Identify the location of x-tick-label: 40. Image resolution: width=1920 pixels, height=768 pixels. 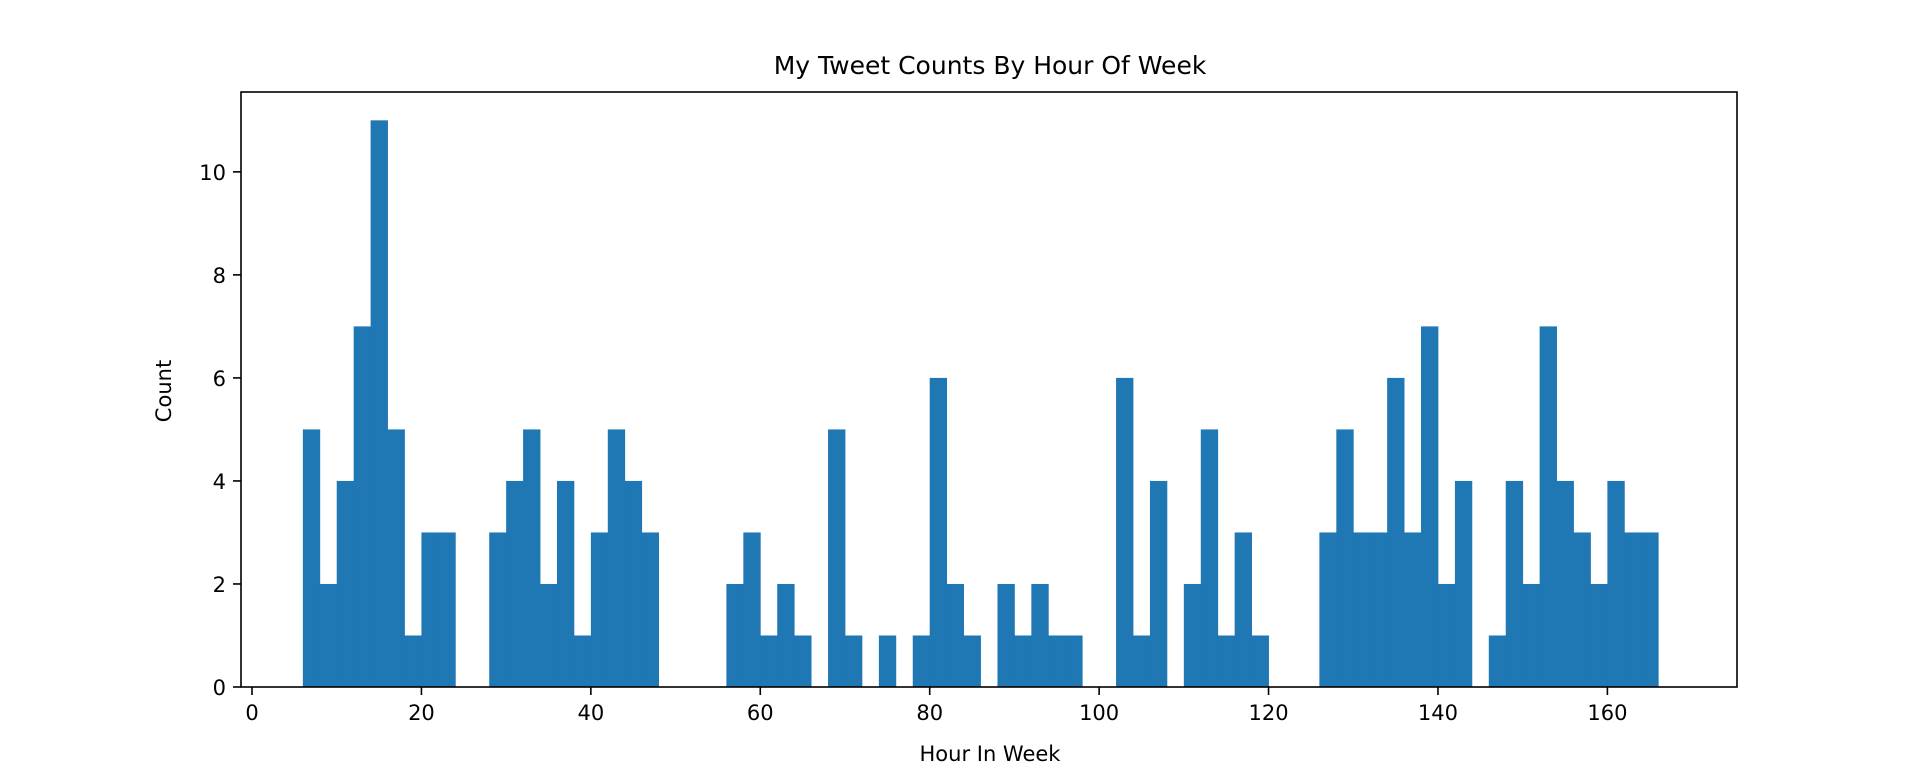
(590, 713).